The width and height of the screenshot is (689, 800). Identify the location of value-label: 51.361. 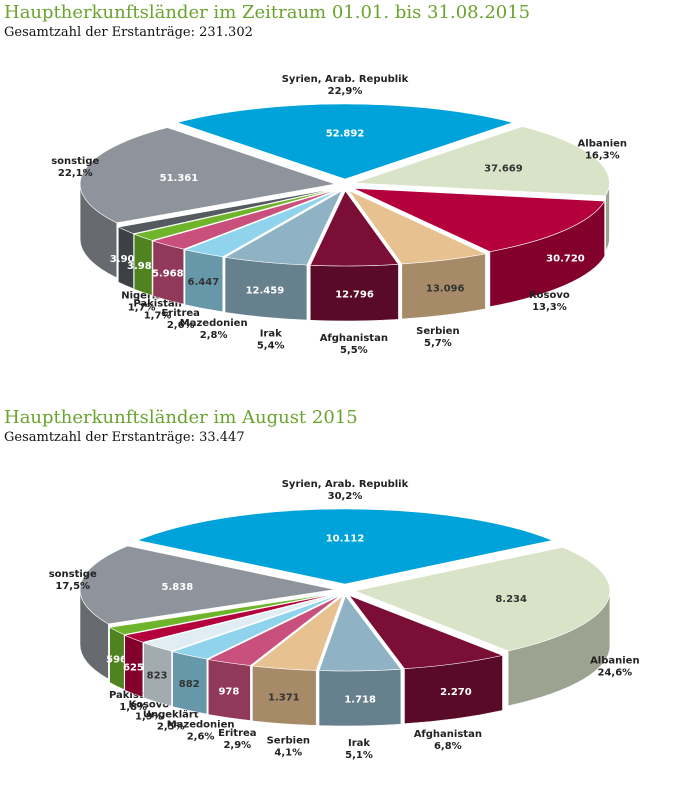
(179, 178).